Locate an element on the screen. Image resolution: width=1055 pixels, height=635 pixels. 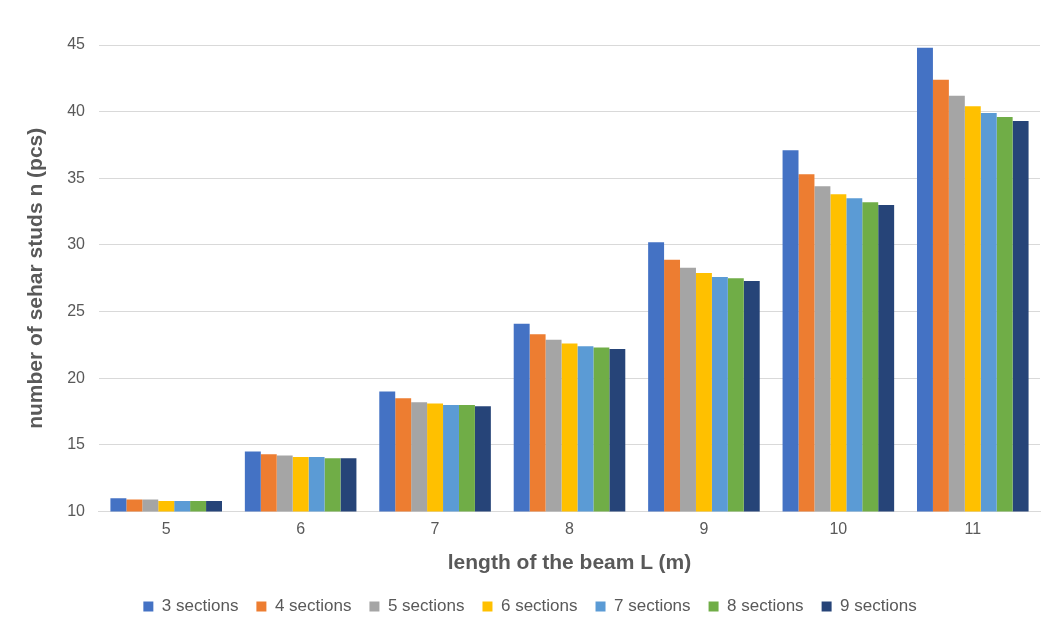
y-tick-label: 45 is located at coordinates (76, 44).